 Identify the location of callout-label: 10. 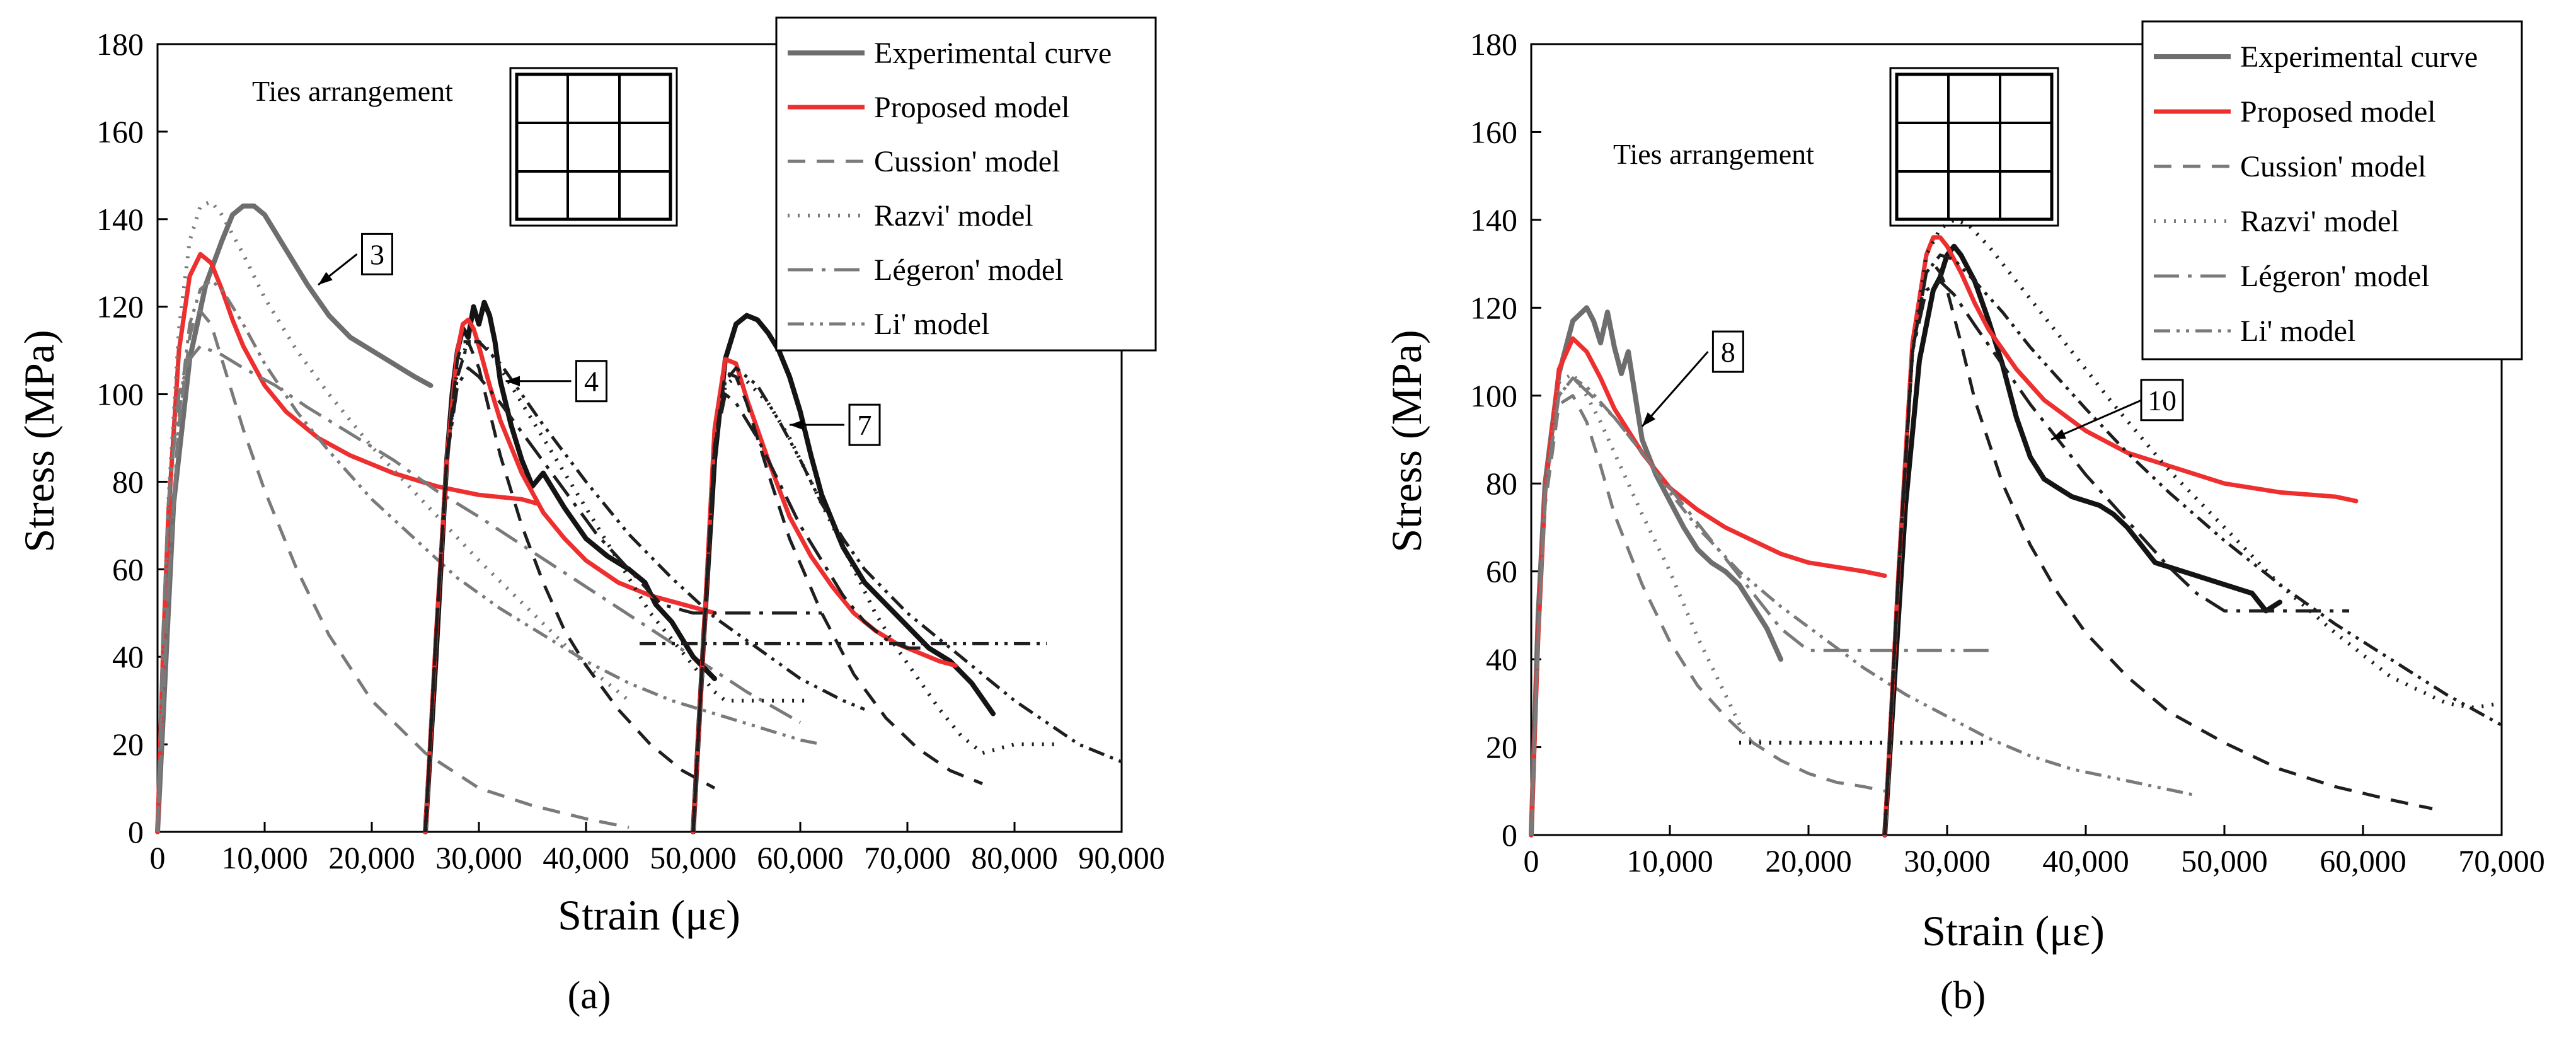
(2162, 400).